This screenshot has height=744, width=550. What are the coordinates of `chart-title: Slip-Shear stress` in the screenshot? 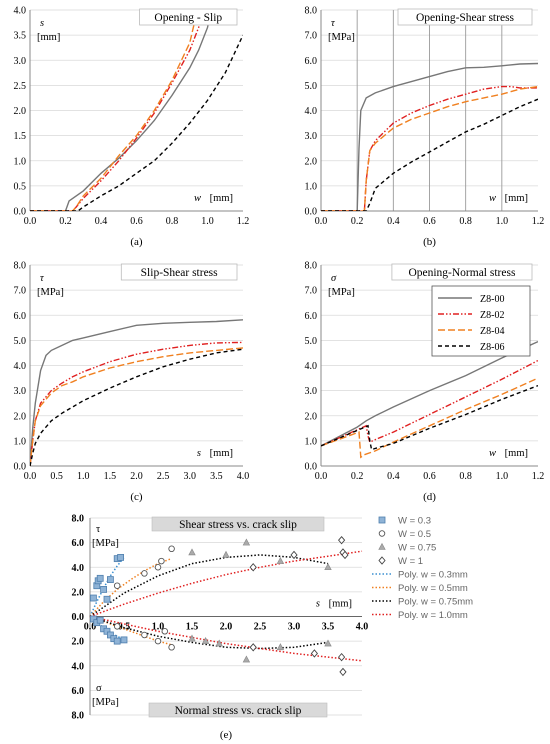 It's located at (180, 273).